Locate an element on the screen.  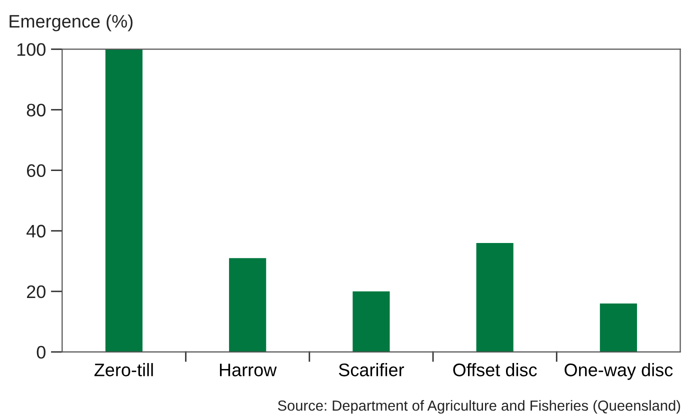
x-tick-label: Zero-till is located at coordinates (123, 369).